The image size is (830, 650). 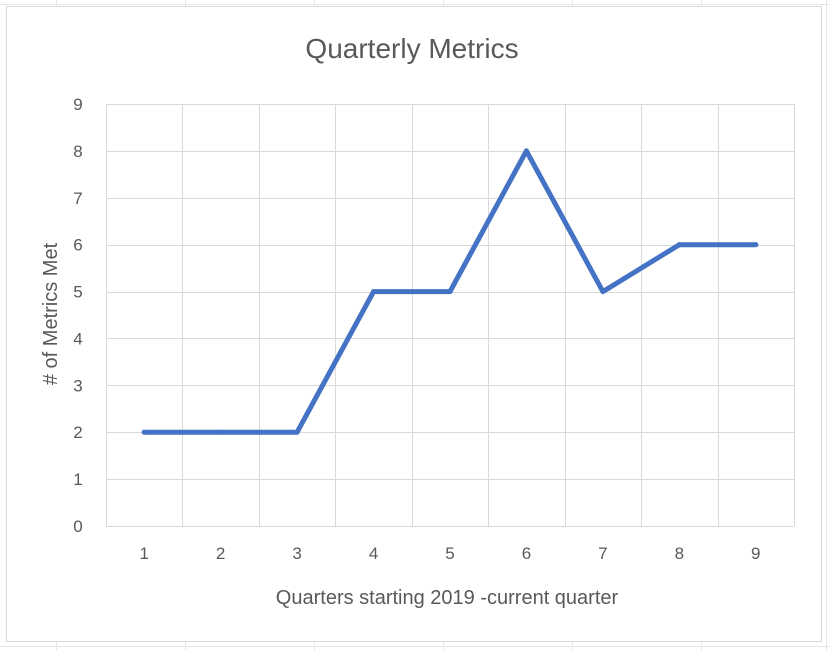 I want to click on y-tick-label: 1, so click(x=77, y=479).